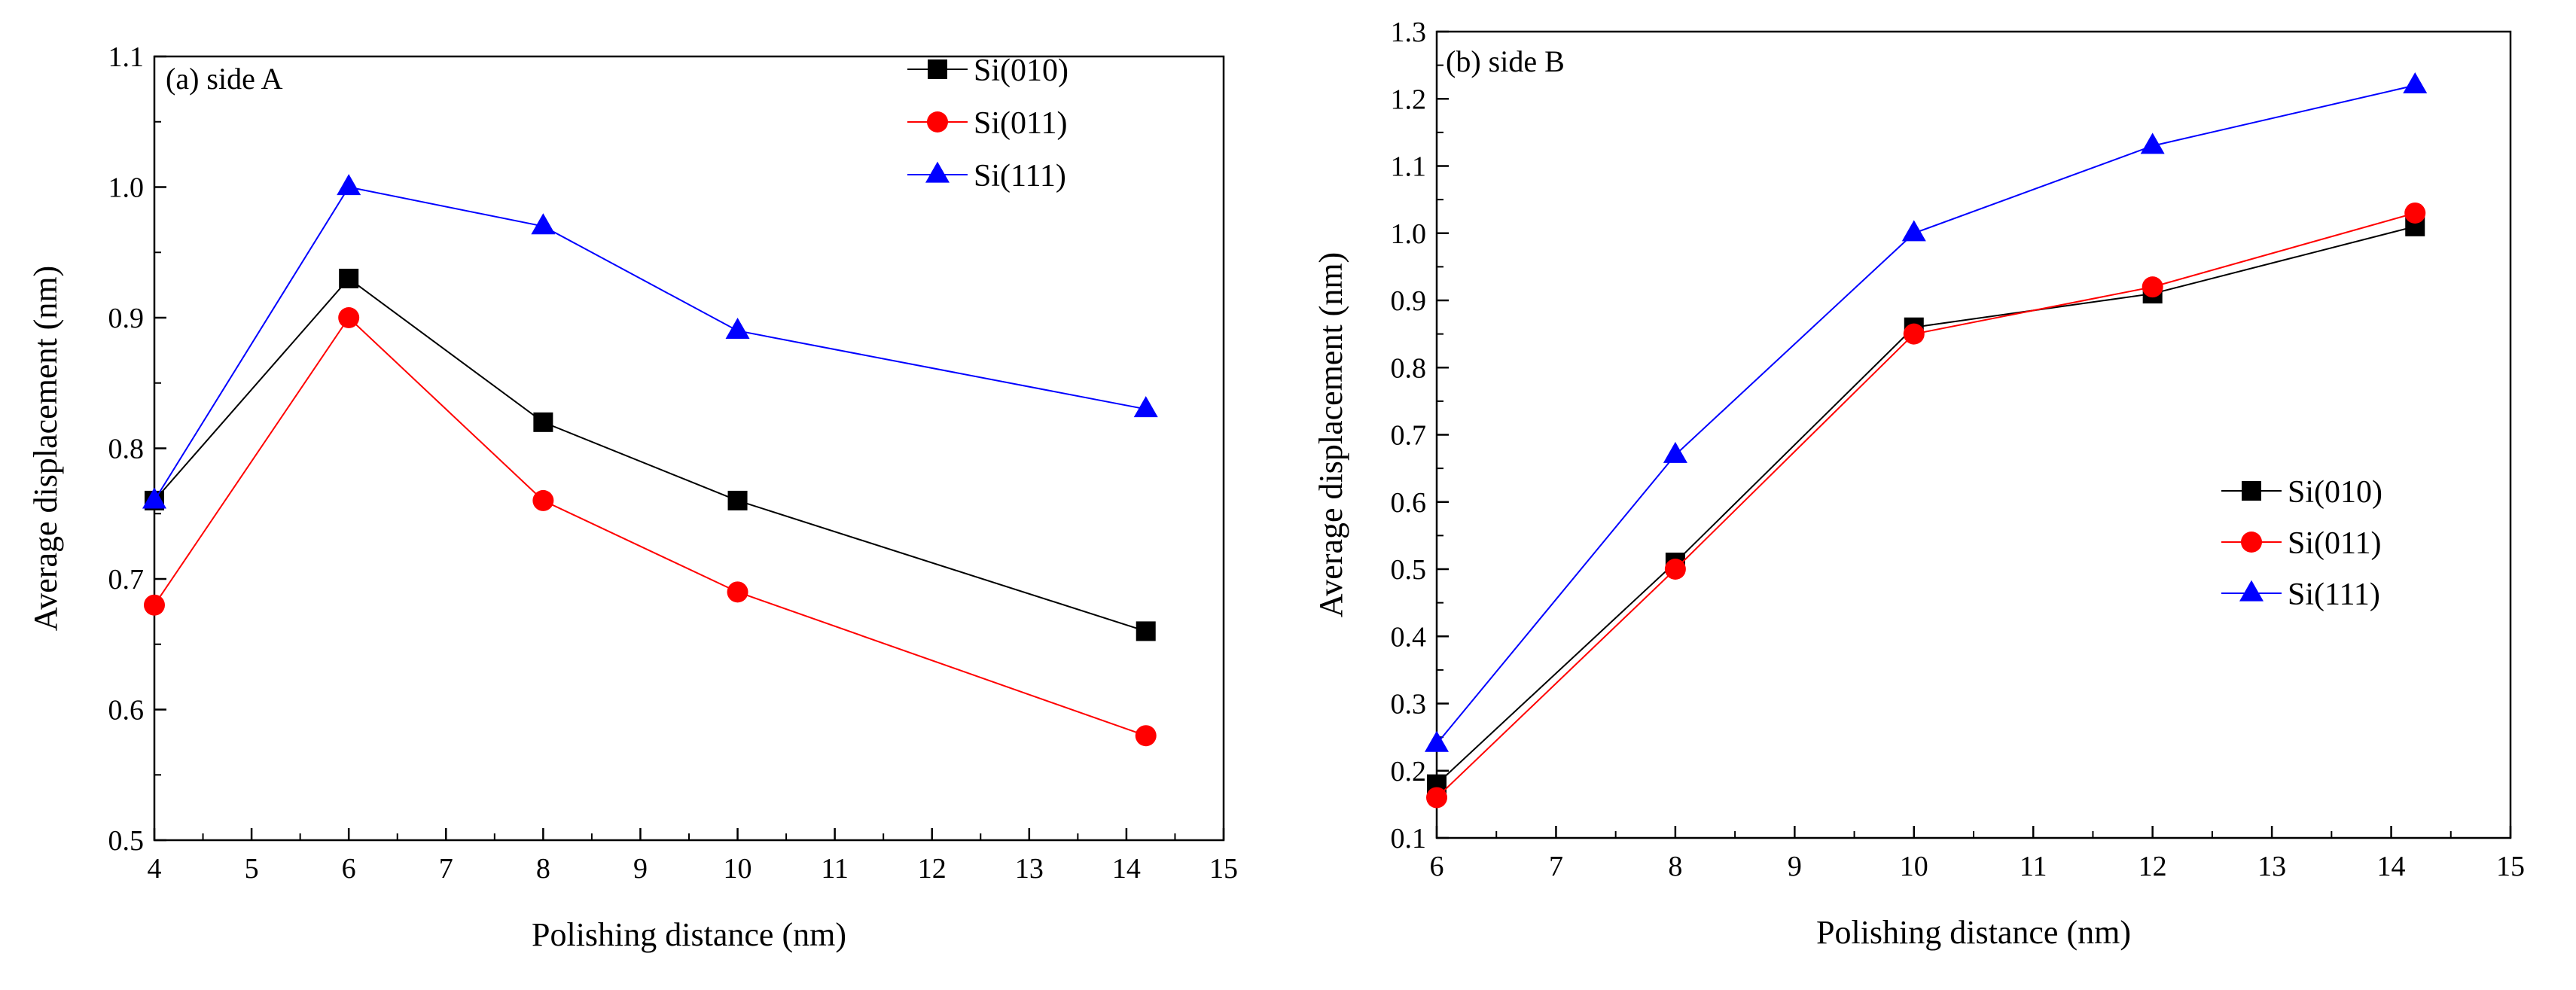  What do you see at coordinates (650, 341) in the screenshot?
I see `series-si111` at bounding box center [650, 341].